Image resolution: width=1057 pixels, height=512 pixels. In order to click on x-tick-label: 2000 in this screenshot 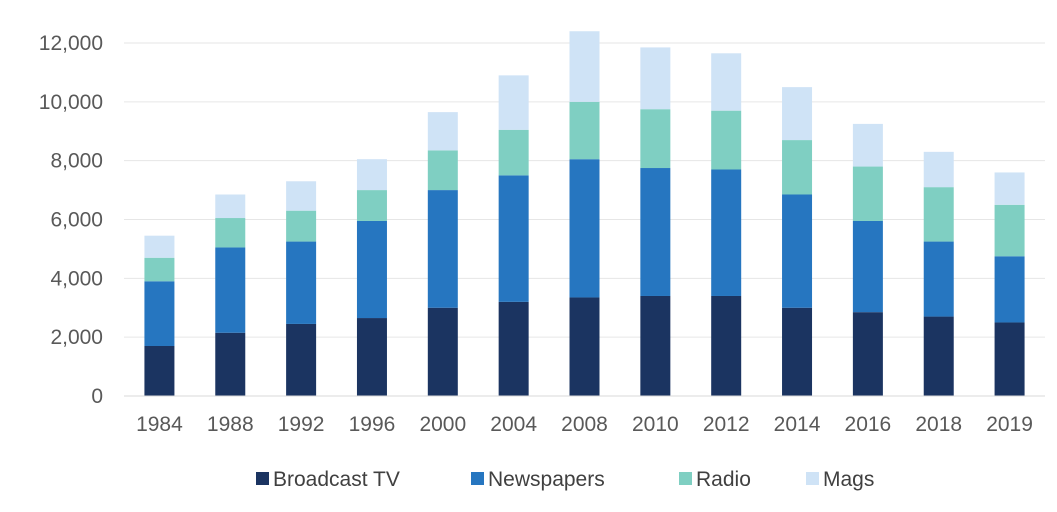, I will do `click(442, 424)`.